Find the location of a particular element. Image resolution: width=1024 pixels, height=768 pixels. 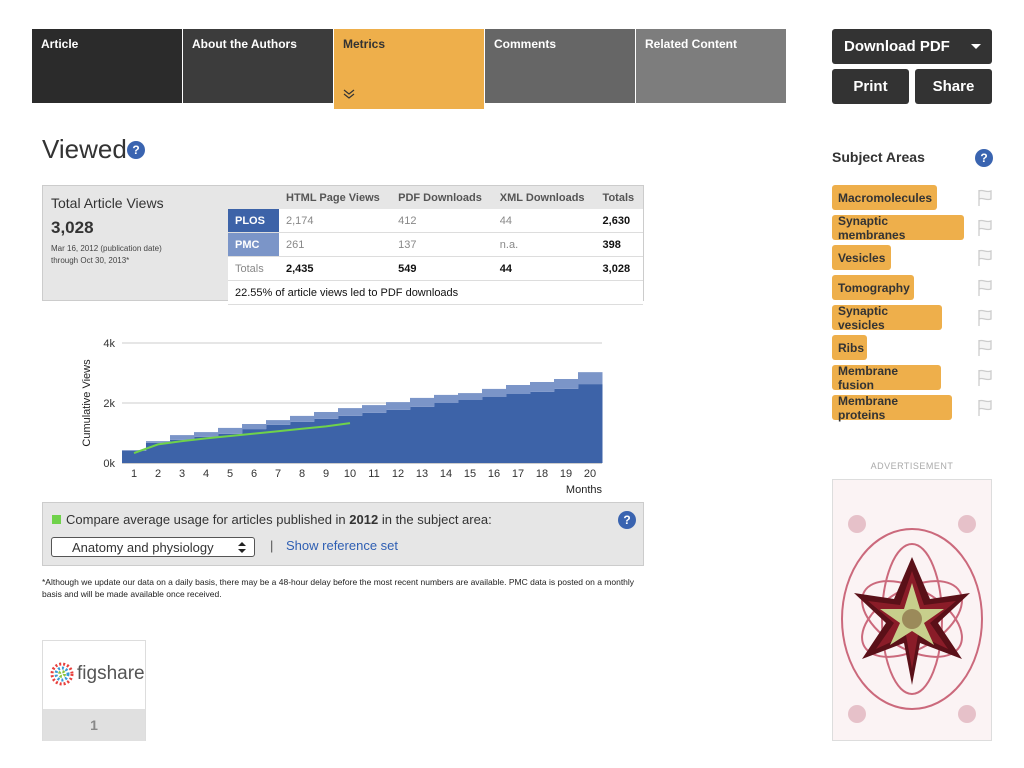

subject-select: Anatomy and physiology is located at coordinates (153, 547).